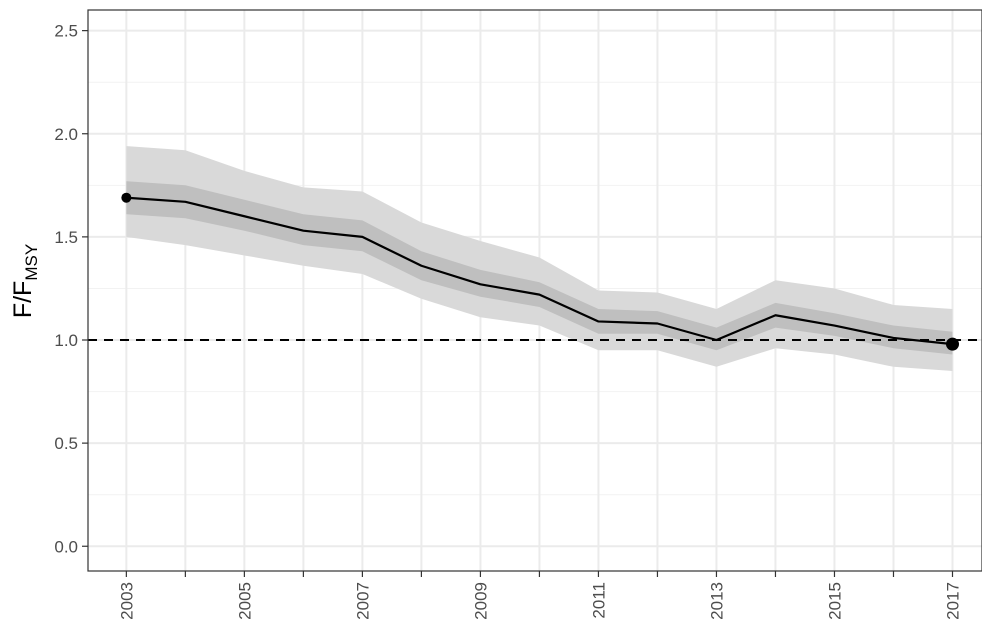  I want to click on y-axis-title-main: F/F, so click(23, 300).